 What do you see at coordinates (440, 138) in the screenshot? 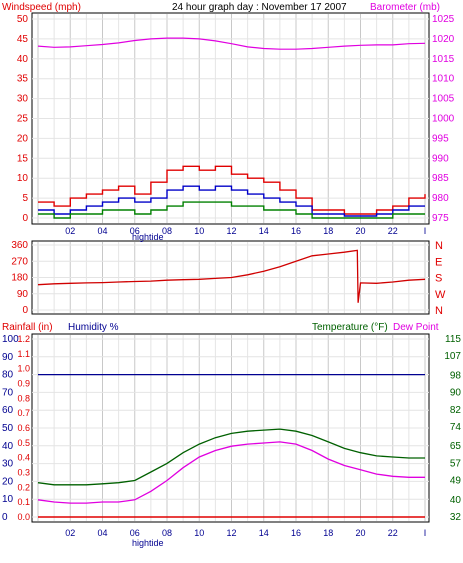
I see `baro-tick-995: 995` at bounding box center [440, 138].